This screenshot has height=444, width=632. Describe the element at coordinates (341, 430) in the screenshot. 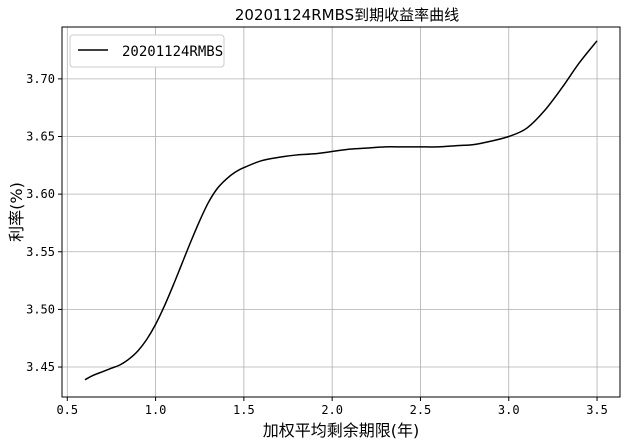

I see `x-axis-label: 加权平均剩余期限(年)` at that location.